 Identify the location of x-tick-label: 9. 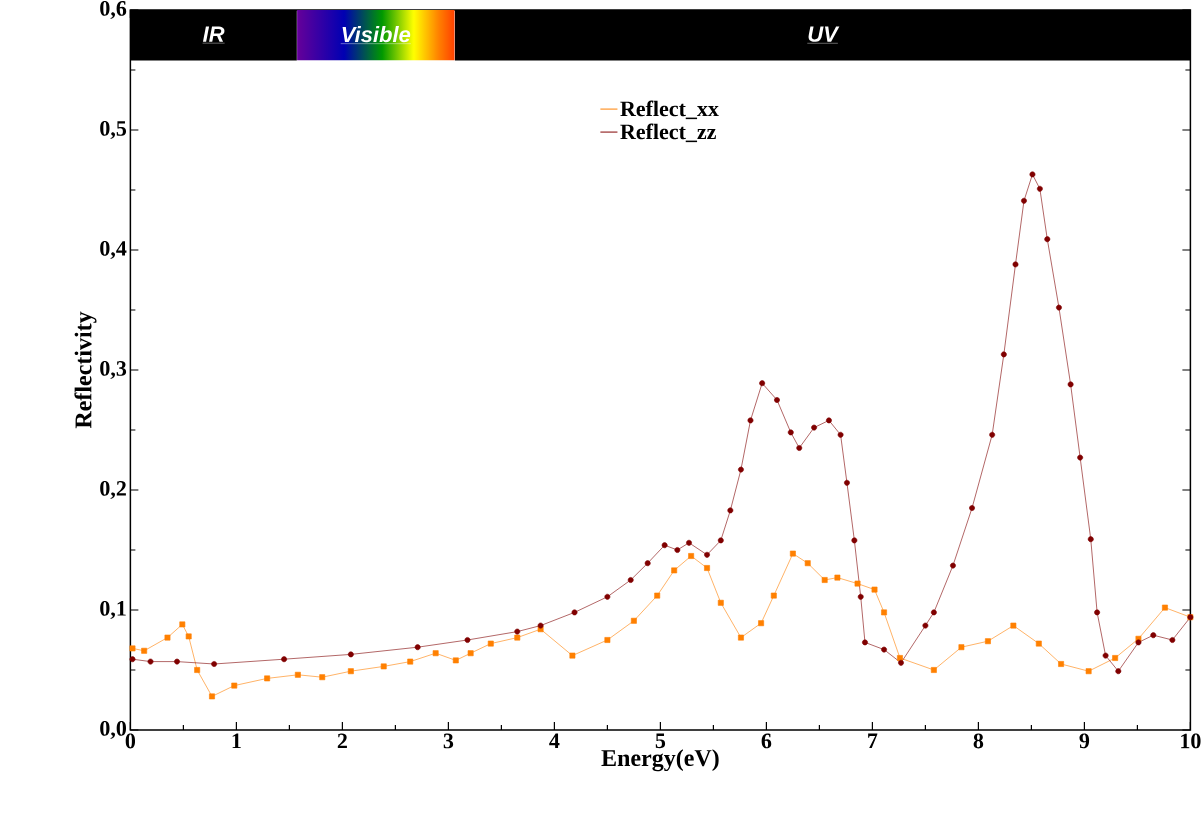
(1084, 741).